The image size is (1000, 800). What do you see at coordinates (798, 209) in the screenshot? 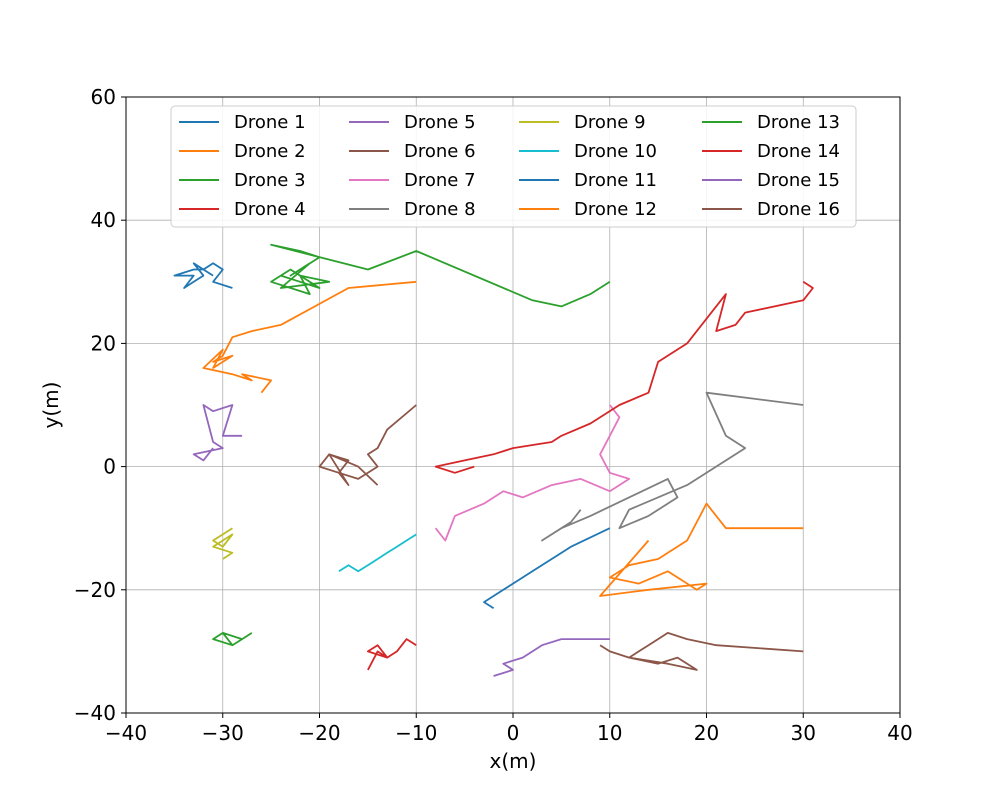
I see `legend-label-drone-16: Drone 16` at bounding box center [798, 209].